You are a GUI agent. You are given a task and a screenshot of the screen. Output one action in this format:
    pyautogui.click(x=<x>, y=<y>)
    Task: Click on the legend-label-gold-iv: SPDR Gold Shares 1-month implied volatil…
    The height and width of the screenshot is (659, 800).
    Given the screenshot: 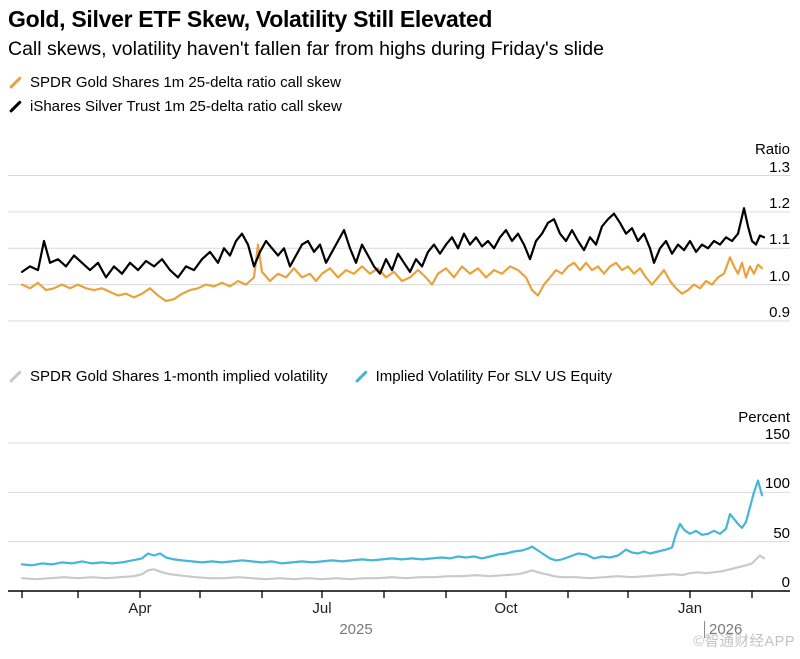 What is the action you would take?
    pyautogui.click(x=179, y=376)
    